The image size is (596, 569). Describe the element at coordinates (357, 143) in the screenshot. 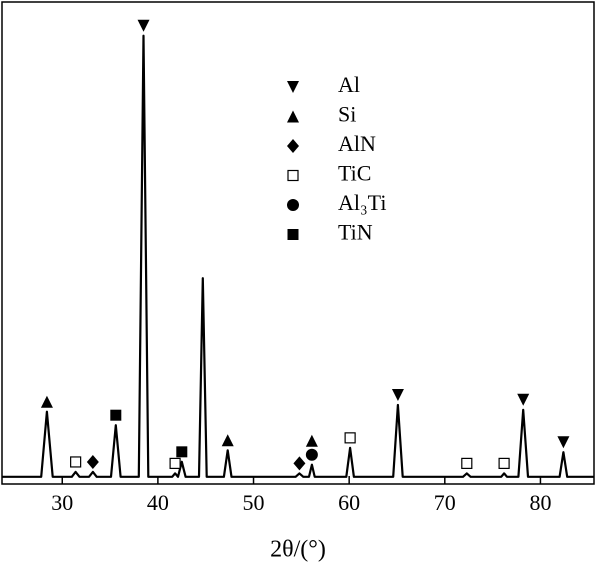

I see `legend-label: AlN` at that location.